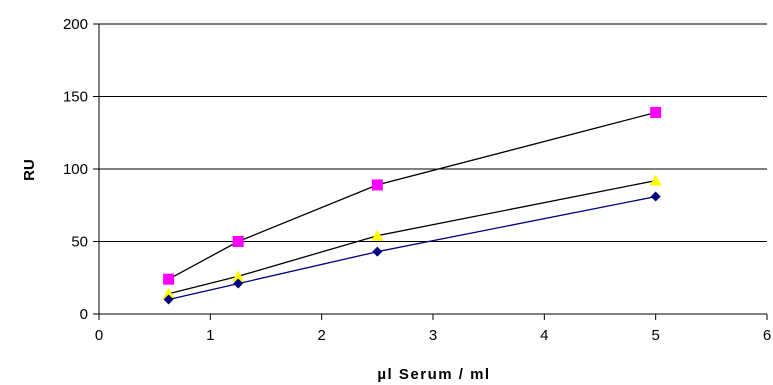 The height and width of the screenshot is (385, 773). I want to click on x-tick-label: 0, so click(99, 335).